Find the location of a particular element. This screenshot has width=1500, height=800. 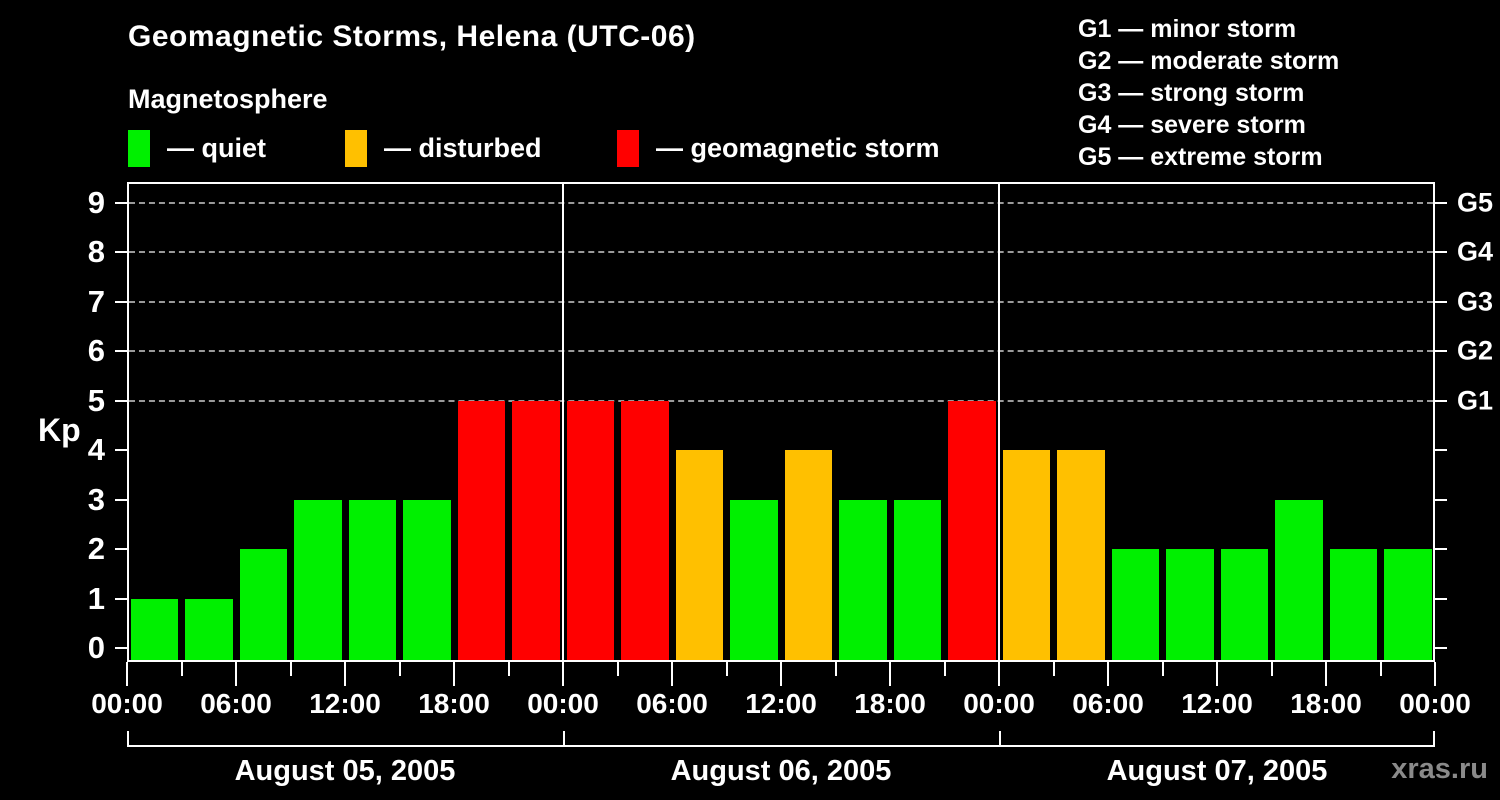

g-scale-tick-label: G2 is located at coordinates (1475, 350).